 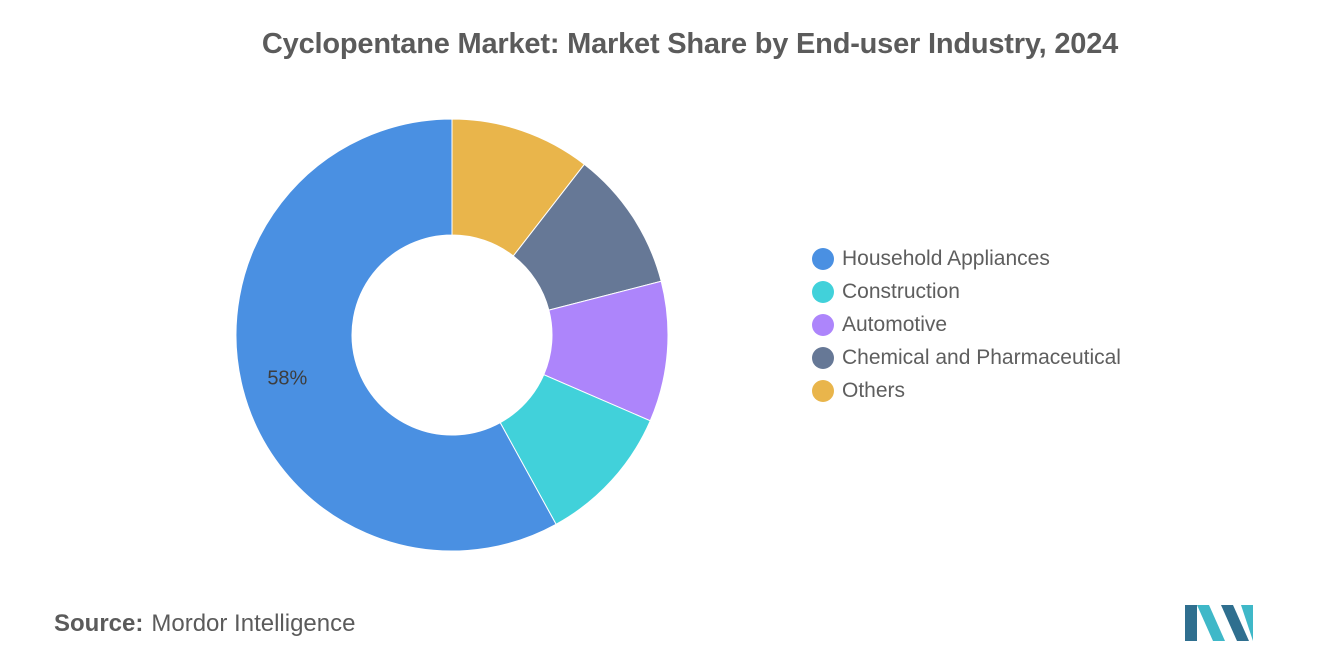 What do you see at coordinates (946, 258) in the screenshot?
I see `legend-label: Household Appliances` at bounding box center [946, 258].